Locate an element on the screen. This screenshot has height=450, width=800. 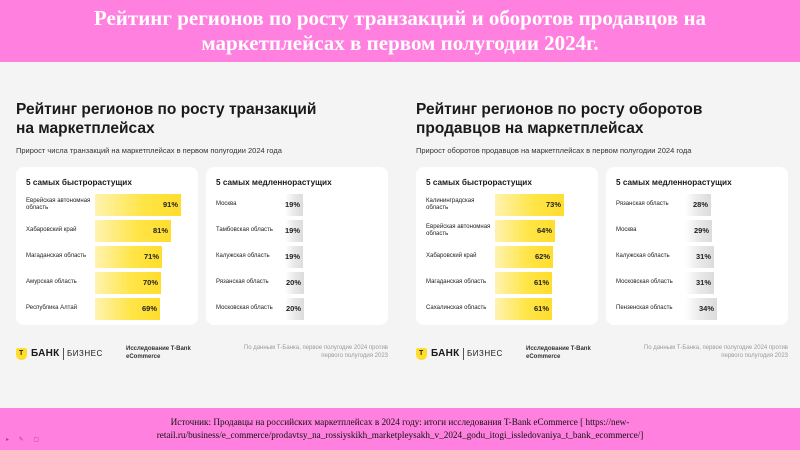
bar-row: Хабаровский край 62% is located at coordinates (507, 257).